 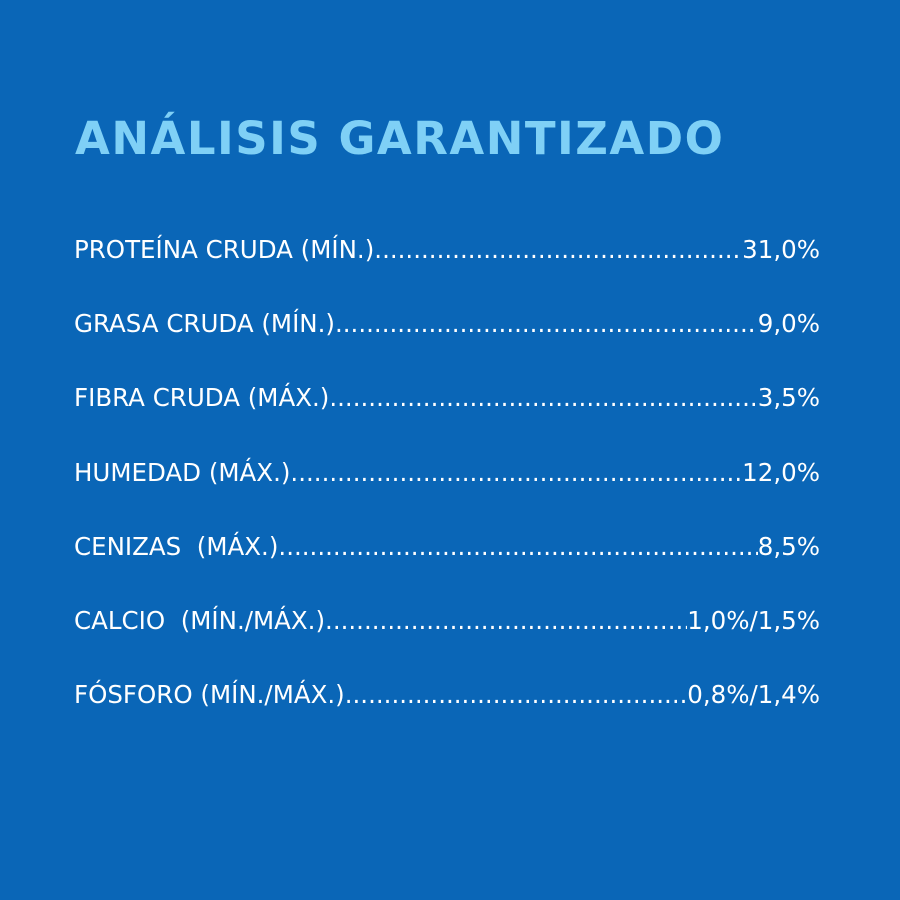 I want to click on row-value: 31,0%, so click(x=781, y=249).